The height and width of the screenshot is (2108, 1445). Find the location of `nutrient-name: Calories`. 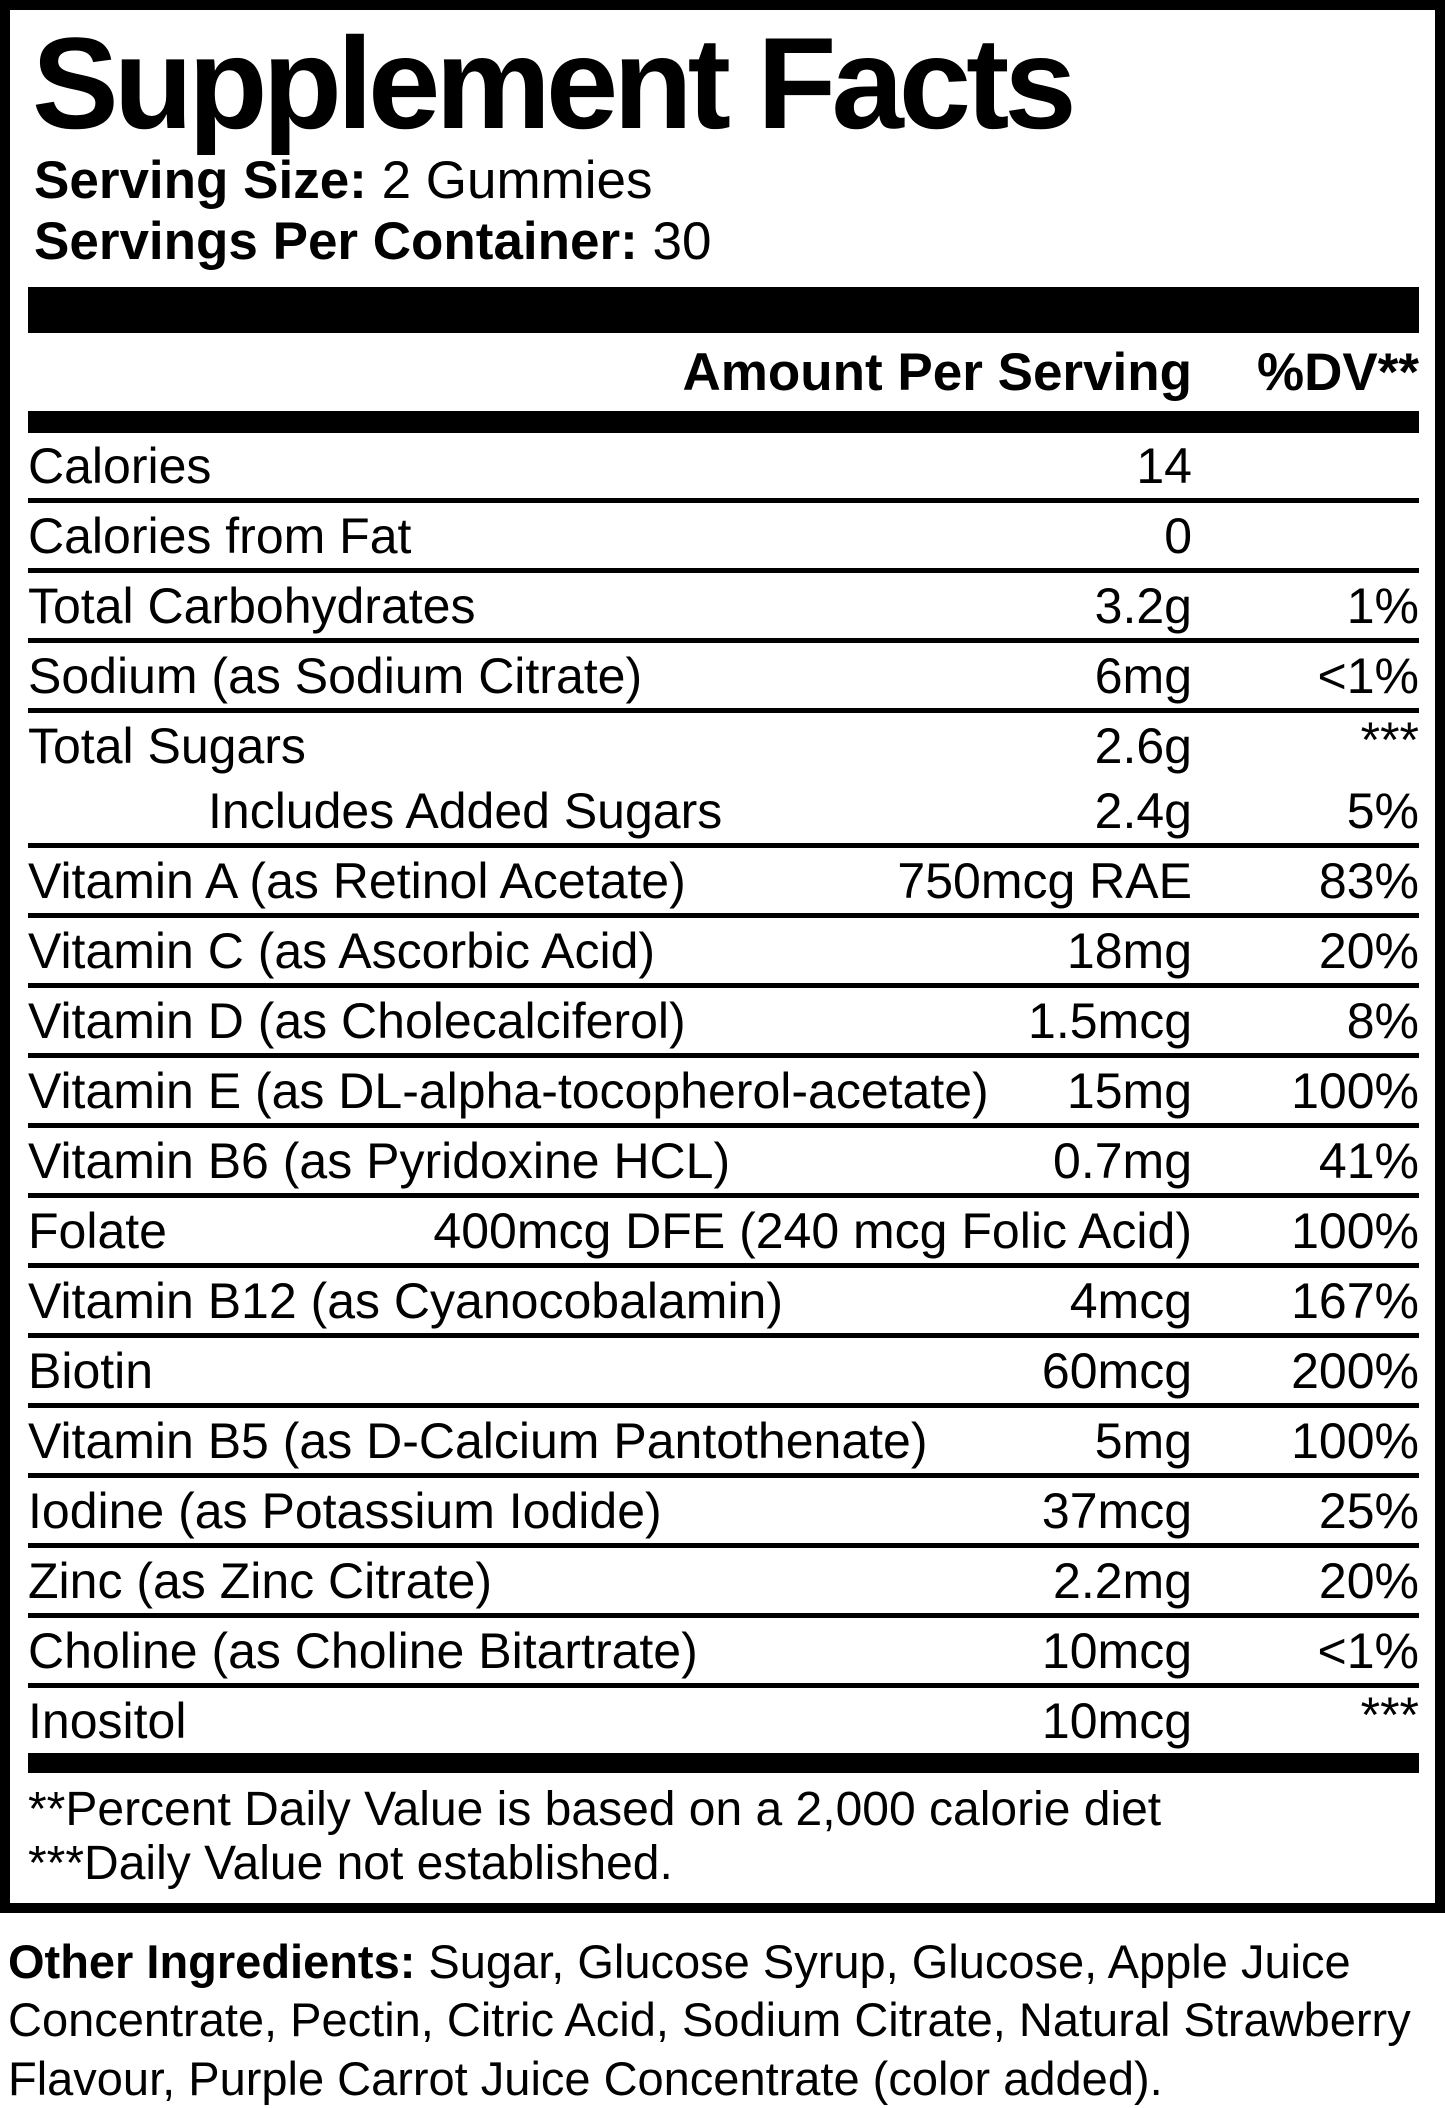

nutrient-name: Calories is located at coordinates (120, 465).